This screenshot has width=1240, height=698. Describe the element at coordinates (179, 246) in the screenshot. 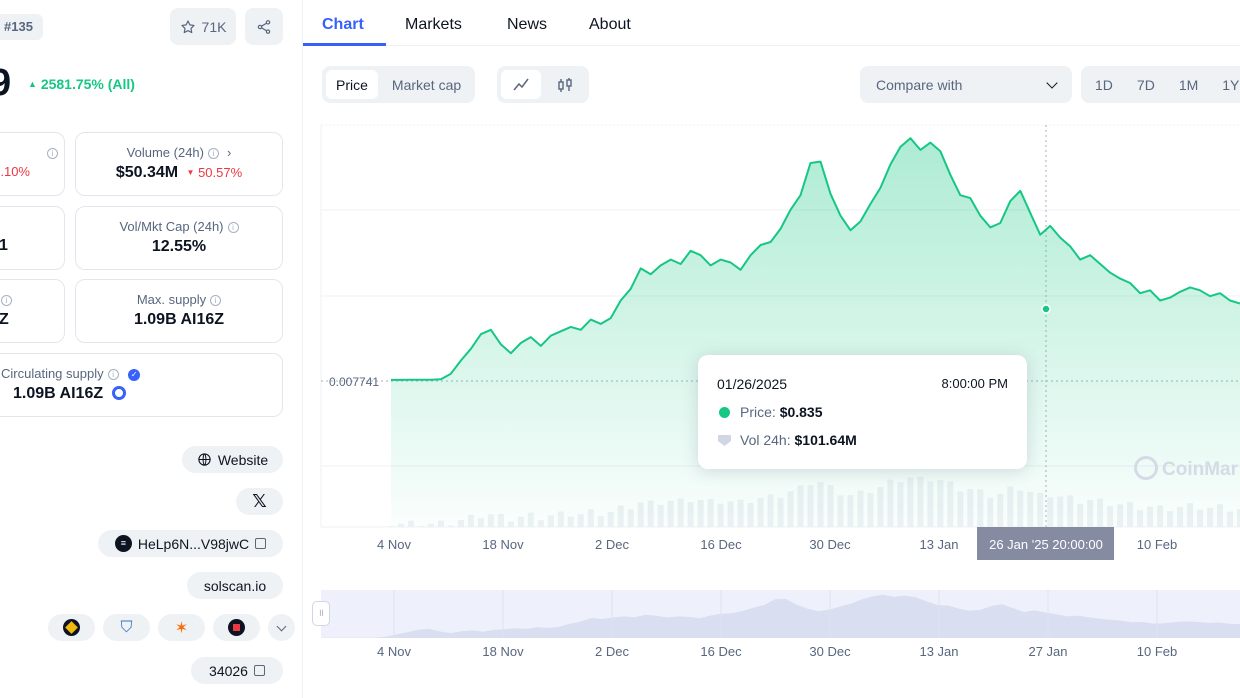

I see `vol-mkt-cap-value: 12.55%` at that location.